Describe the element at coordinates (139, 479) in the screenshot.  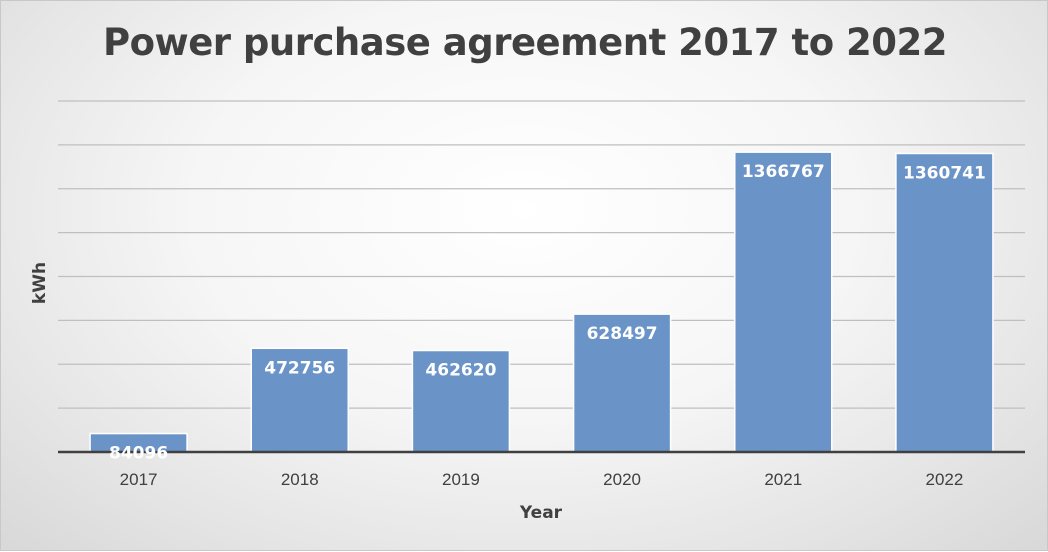
I see `x-tick-label-2017: 2017` at that location.